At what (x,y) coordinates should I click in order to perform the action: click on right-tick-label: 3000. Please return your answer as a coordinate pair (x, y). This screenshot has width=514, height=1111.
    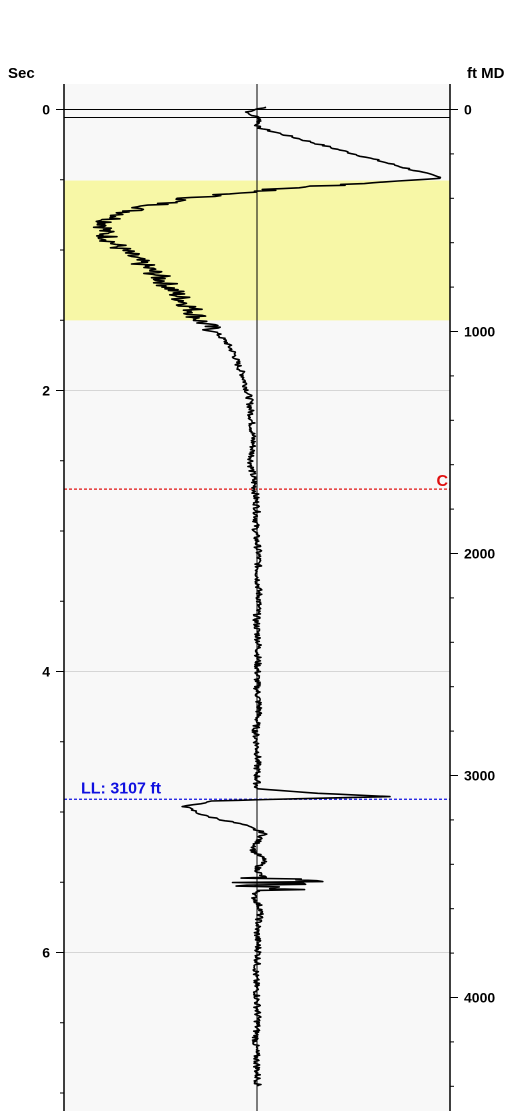
    Looking at the image, I should click on (479, 776).